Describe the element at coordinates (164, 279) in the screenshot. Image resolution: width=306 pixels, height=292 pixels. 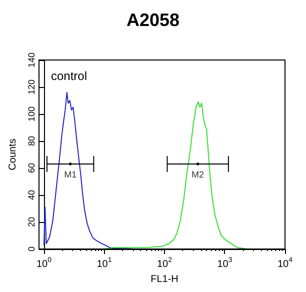
I see `x-axis-title: FL1-H` at that location.